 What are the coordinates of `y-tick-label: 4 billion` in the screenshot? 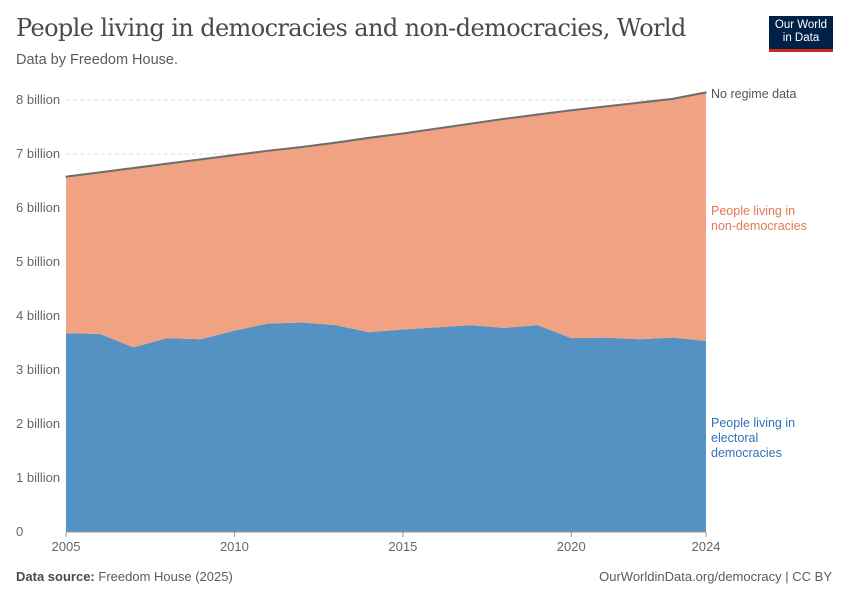 It's located at (38, 315).